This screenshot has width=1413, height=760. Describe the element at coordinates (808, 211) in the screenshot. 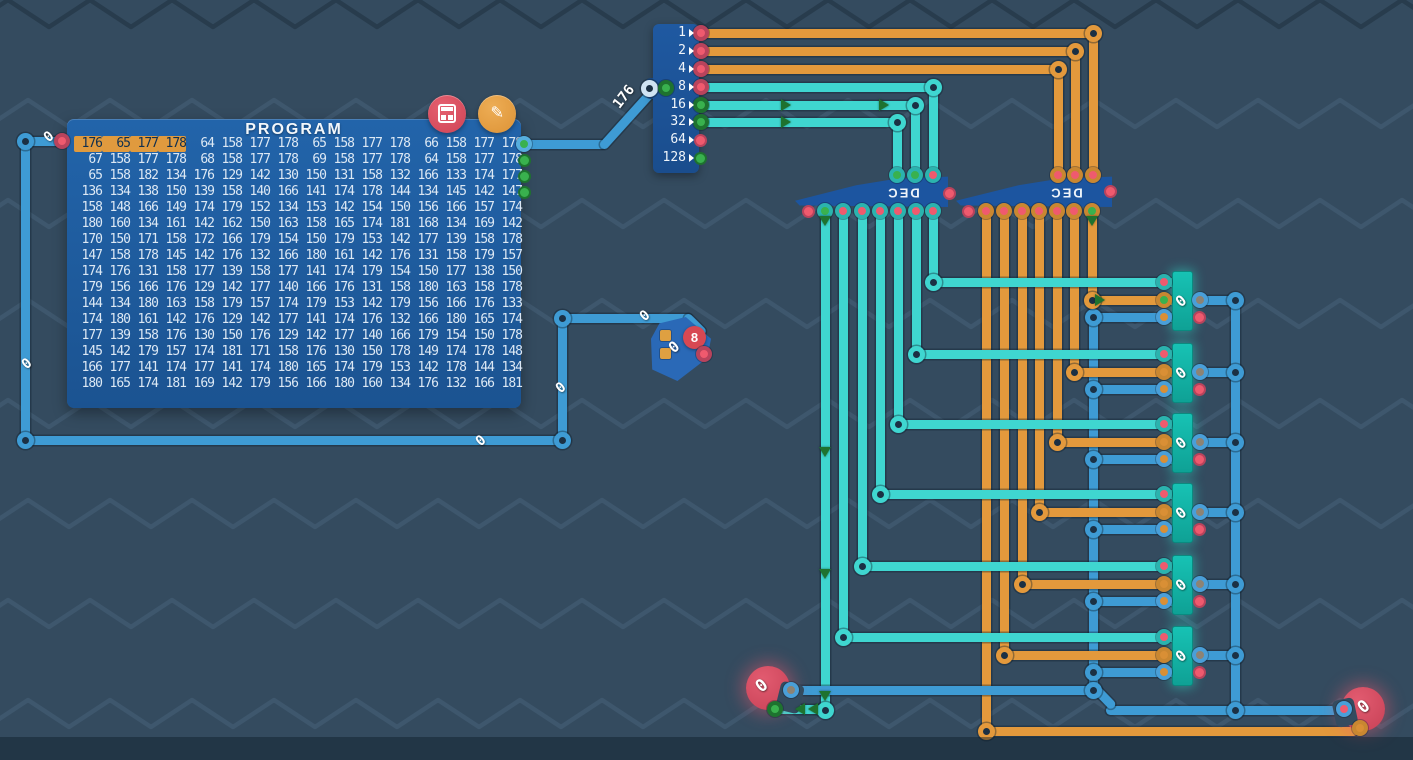

I see `decoder1-output-unused` at that location.